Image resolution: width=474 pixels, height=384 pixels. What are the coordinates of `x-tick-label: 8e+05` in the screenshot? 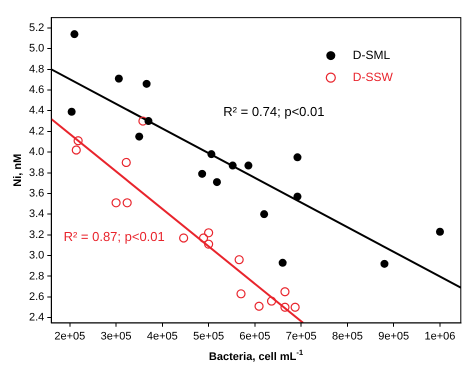 It's located at (347, 336).